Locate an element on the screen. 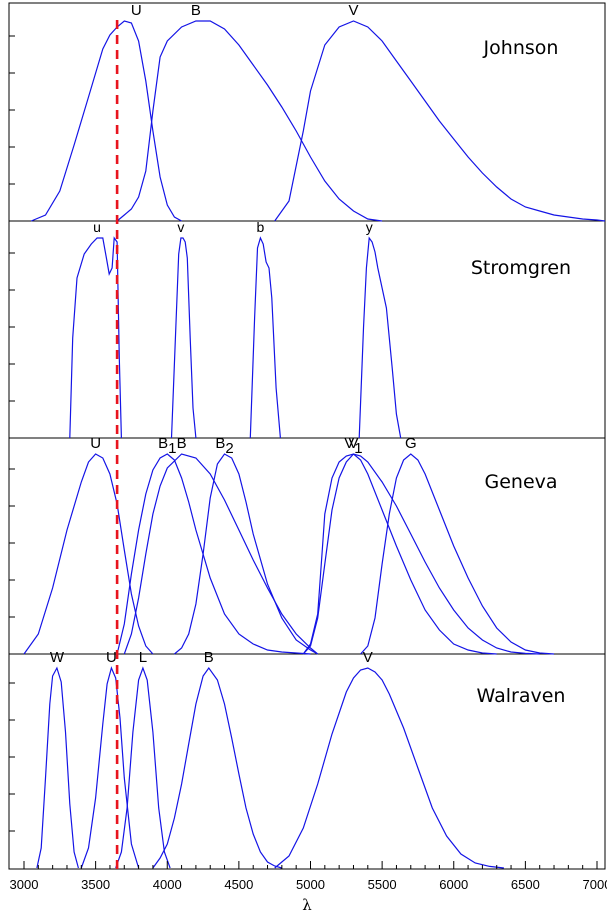  filter-curve-y is located at coordinates (380, 337).